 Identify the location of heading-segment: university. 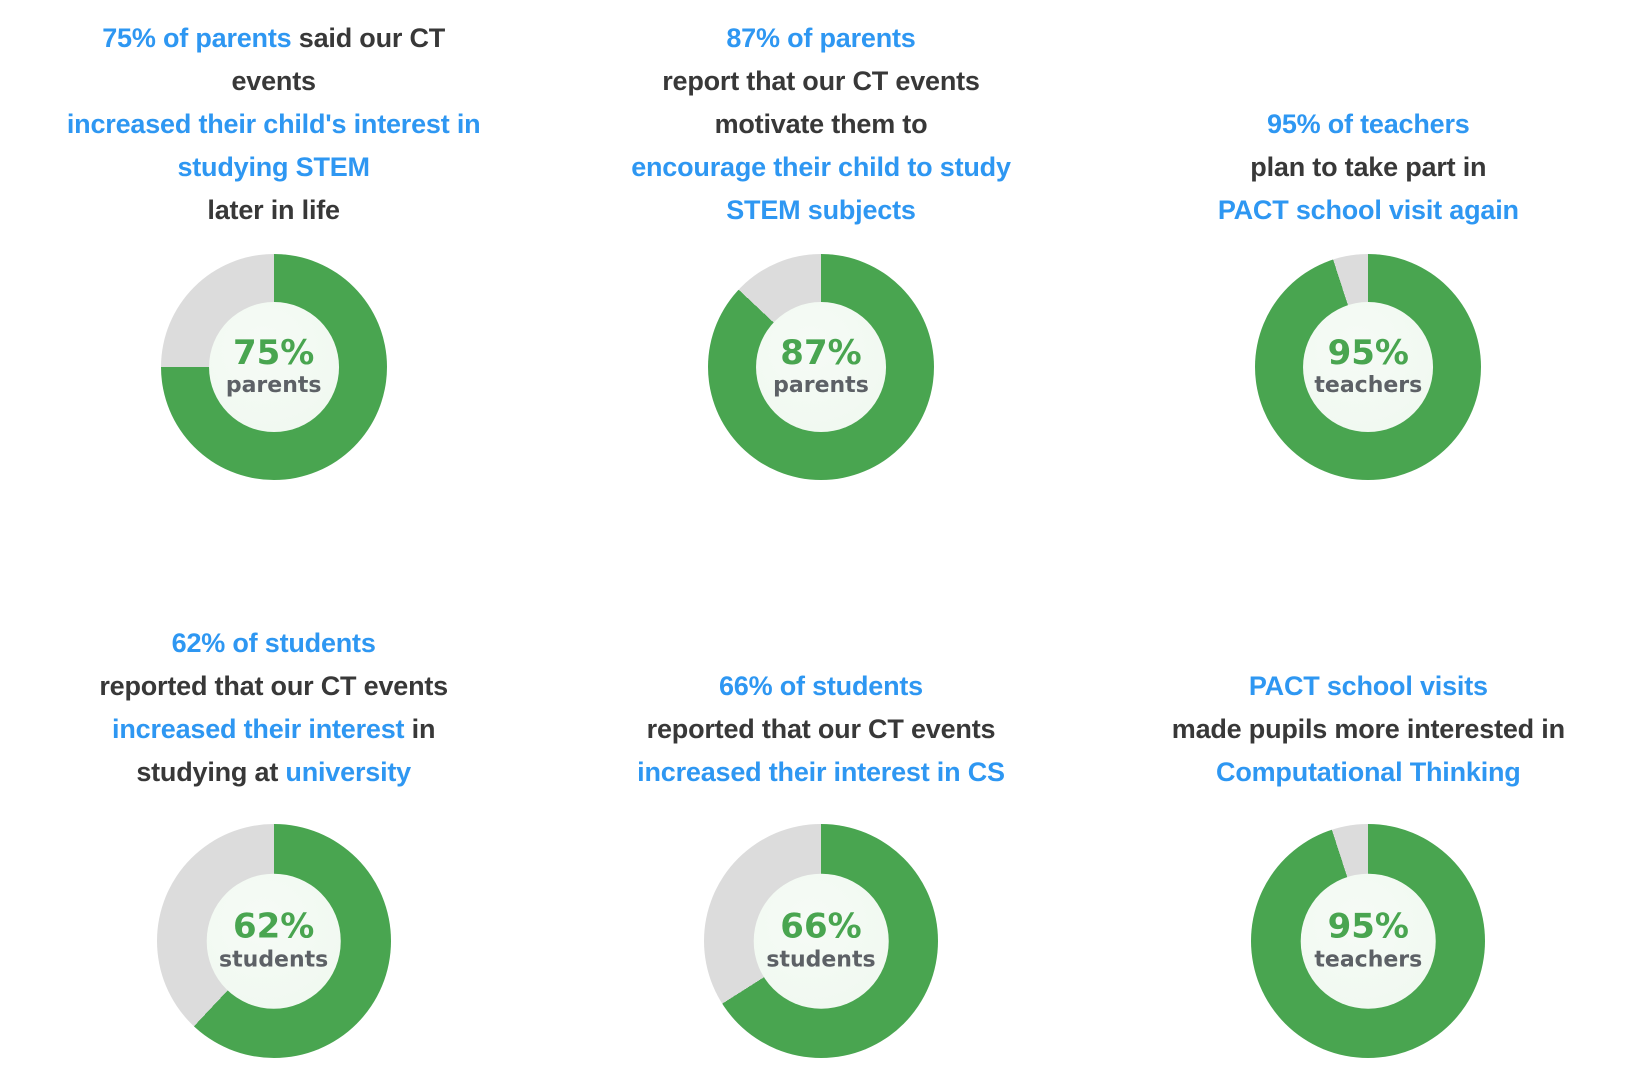
(348, 772).